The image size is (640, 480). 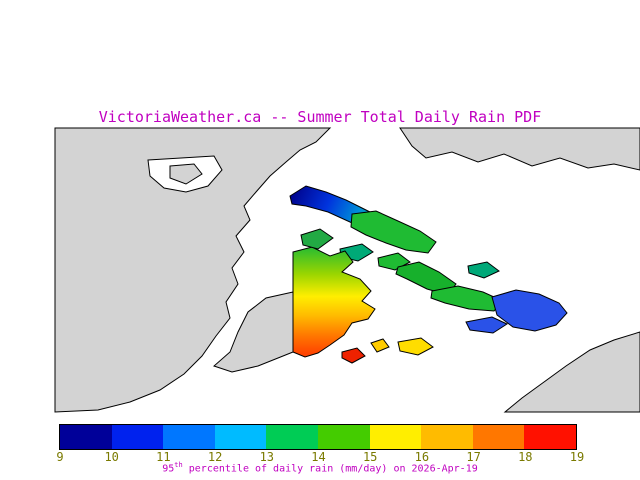 I want to click on island-blue-large, so click(x=529, y=310).